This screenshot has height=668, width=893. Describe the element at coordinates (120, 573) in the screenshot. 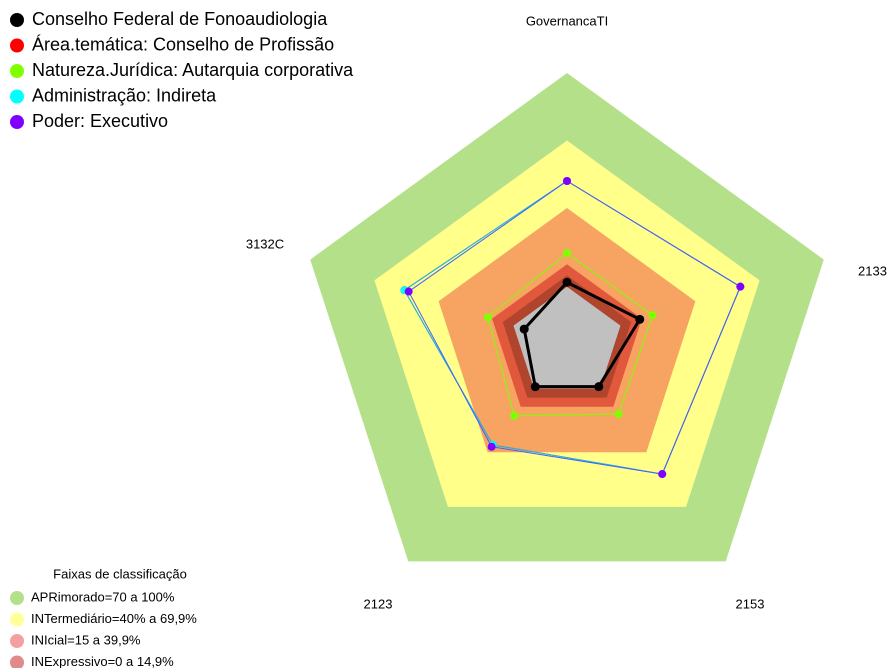

I see `zones-title: Faixas de classificação` at that location.